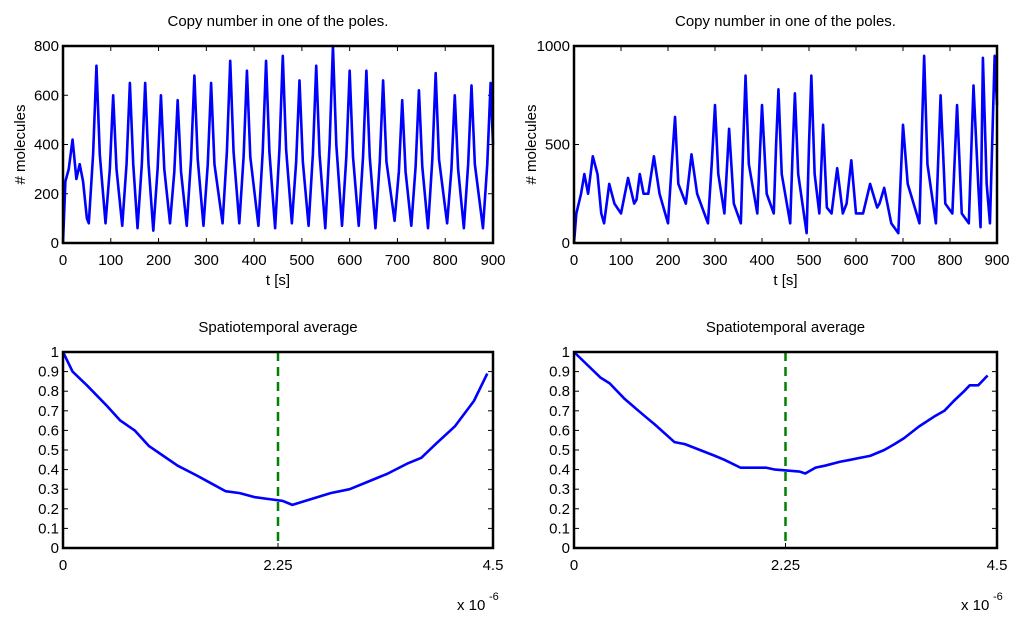  What do you see at coordinates (46, 95) in the screenshot?
I see `y-tick-label: 600` at bounding box center [46, 95].